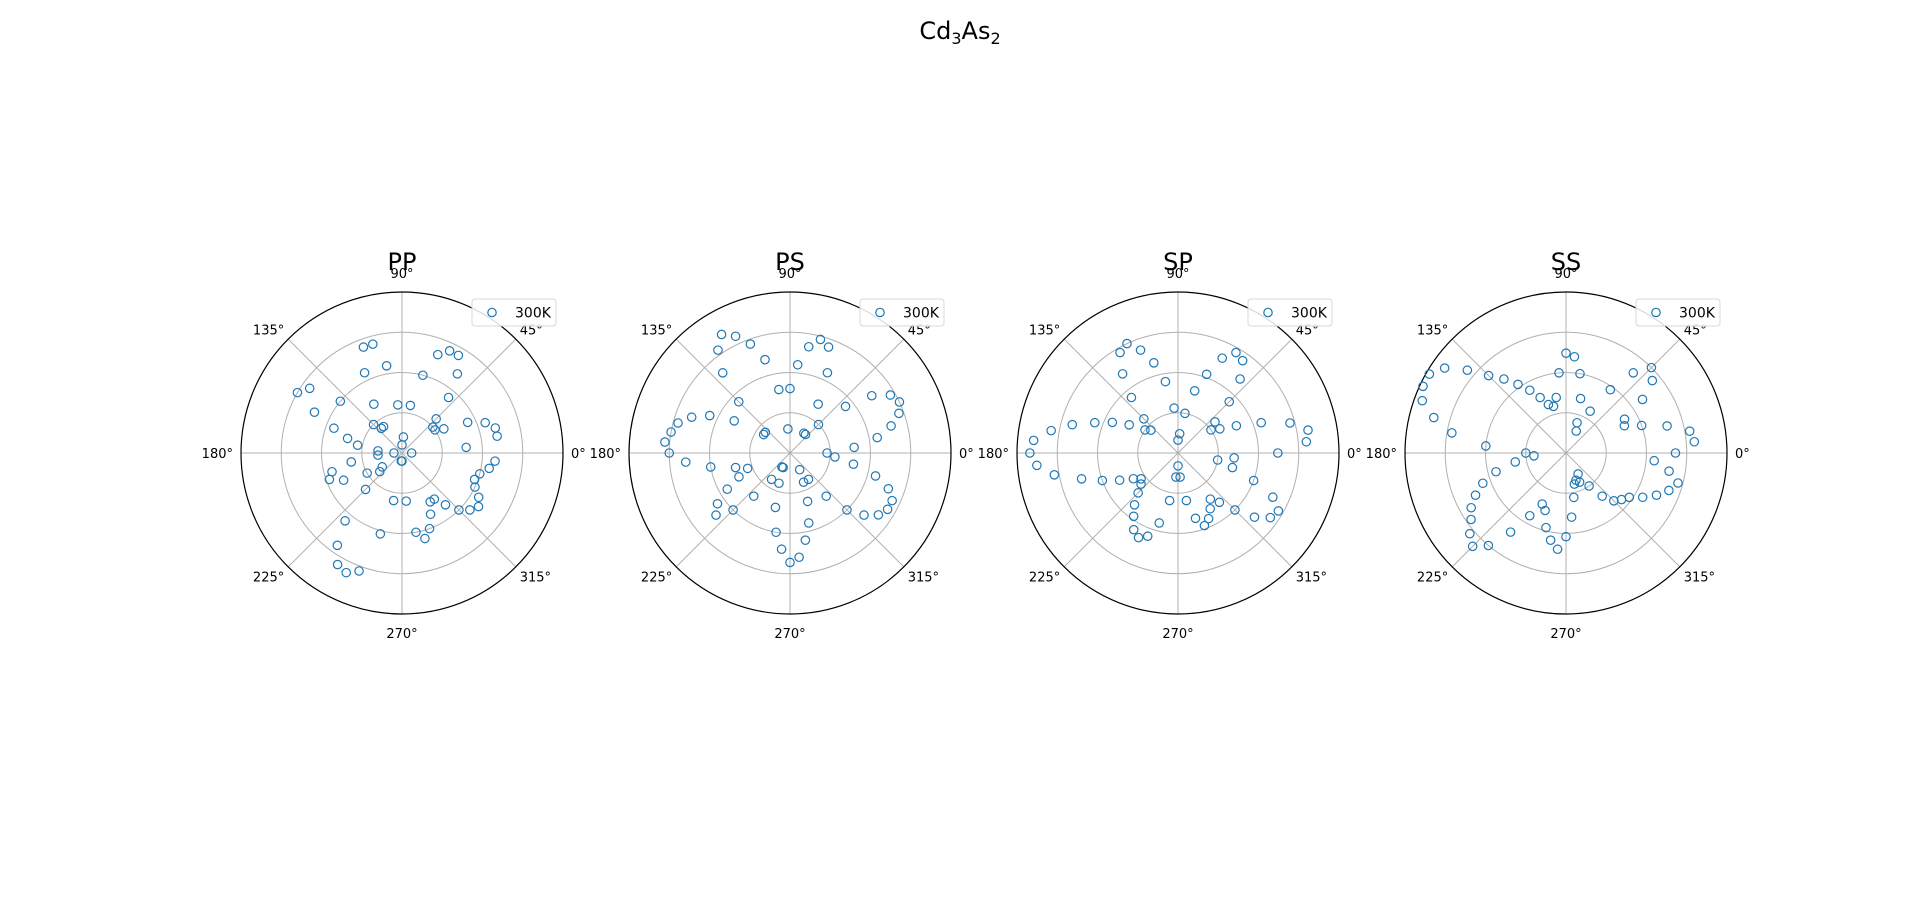  What do you see at coordinates (514, 312) in the screenshot?
I see `legend-frame` at bounding box center [514, 312].